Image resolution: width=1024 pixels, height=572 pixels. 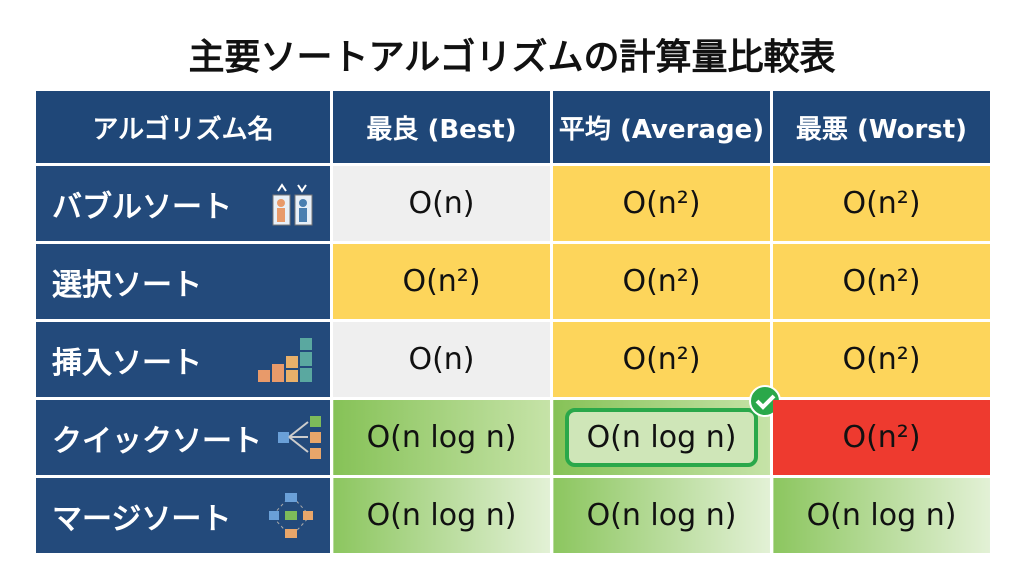 I want to click on name-text: クイックソート, so click(x=157, y=441).